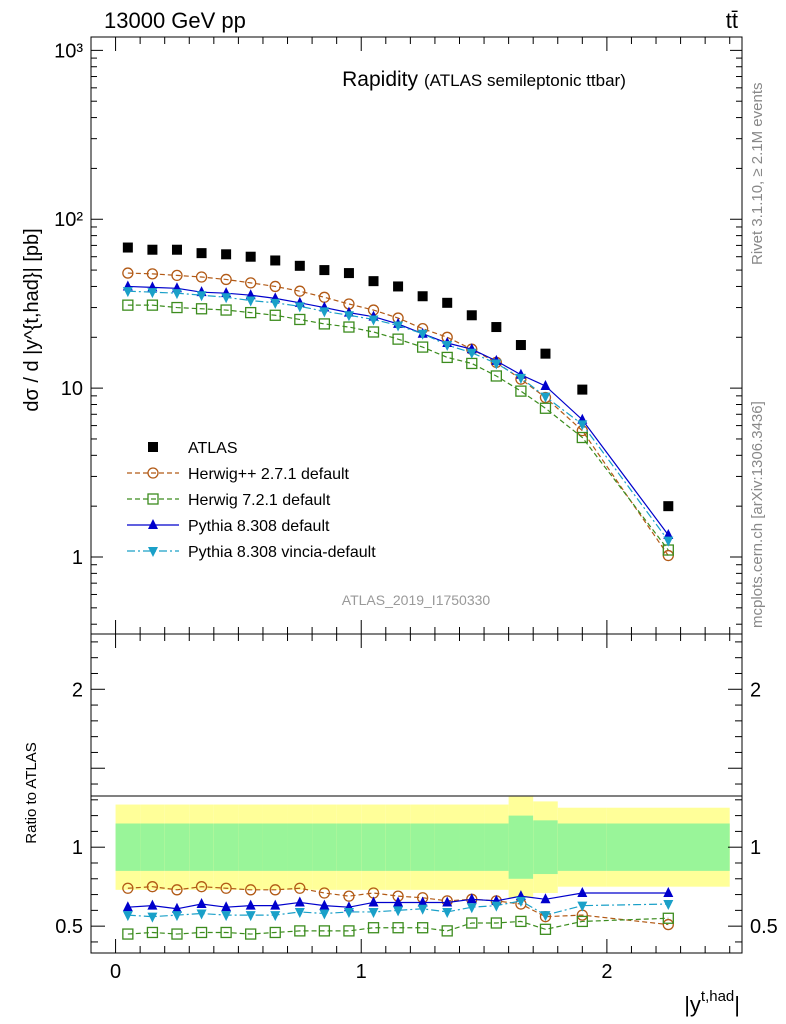 The width and height of the screenshot is (786, 1024). I want to click on energy-label: 13000 GeV pp, so click(175, 20).